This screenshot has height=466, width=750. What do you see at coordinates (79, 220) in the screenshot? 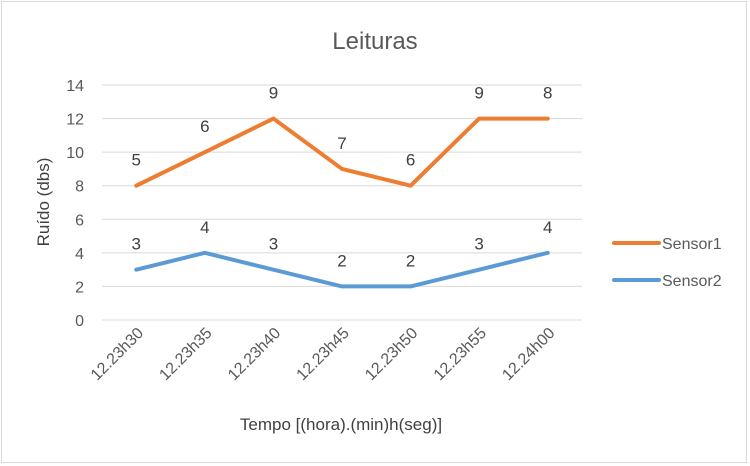
I see `y-tick-label: 6` at bounding box center [79, 220].